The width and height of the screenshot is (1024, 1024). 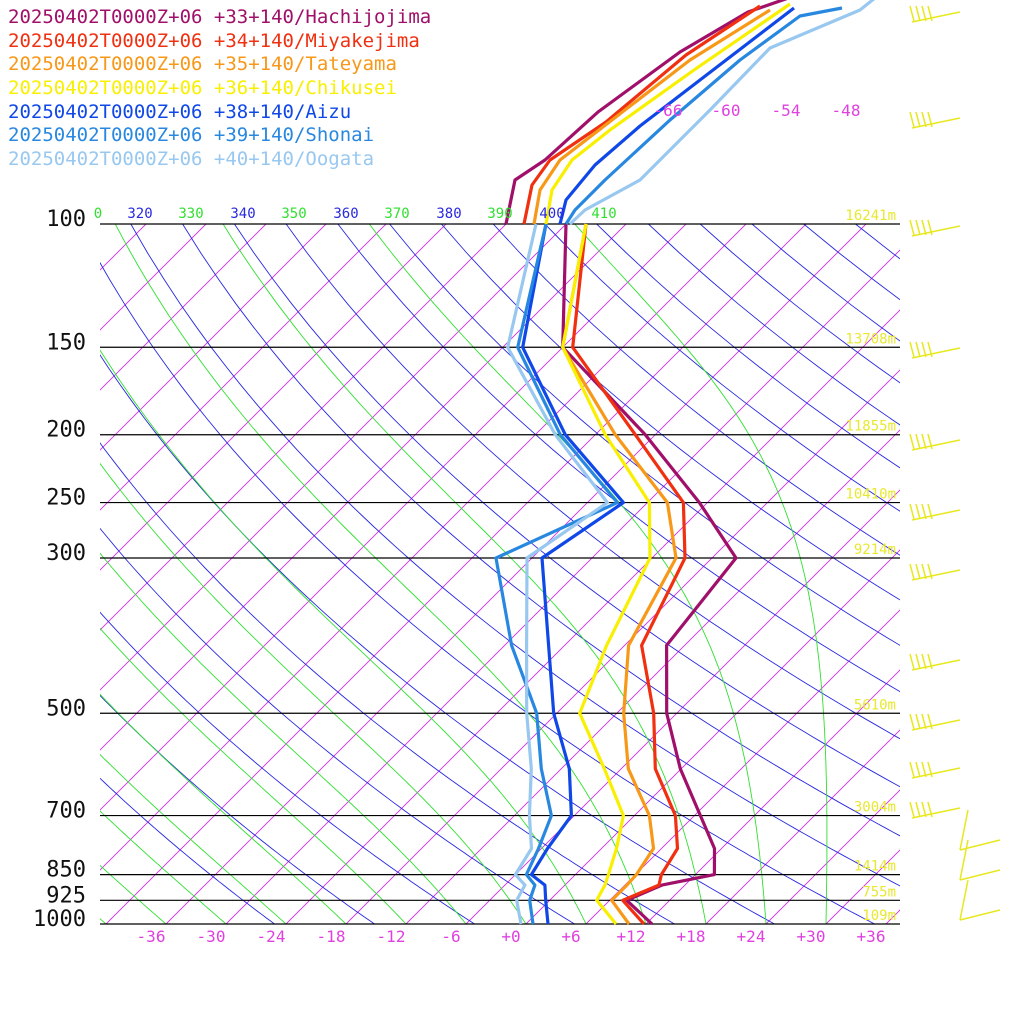 What do you see at coordinates (139, 214) in the screenshot?
I see `theta-label: 320` at bounding box center [139, 214].